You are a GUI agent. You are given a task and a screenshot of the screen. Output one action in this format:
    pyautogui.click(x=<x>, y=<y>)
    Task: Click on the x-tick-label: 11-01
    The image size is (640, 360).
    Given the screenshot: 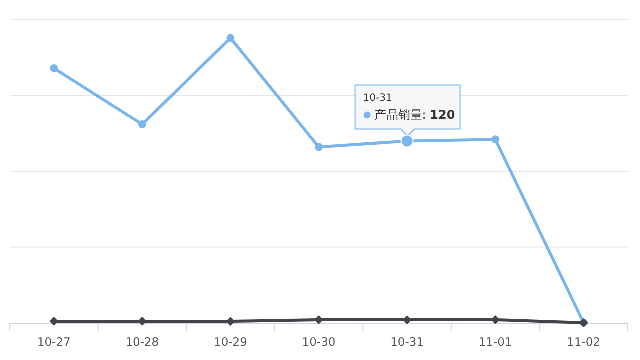 What is the action you would take?
    pyautogui.click(x=495, y=342)
    